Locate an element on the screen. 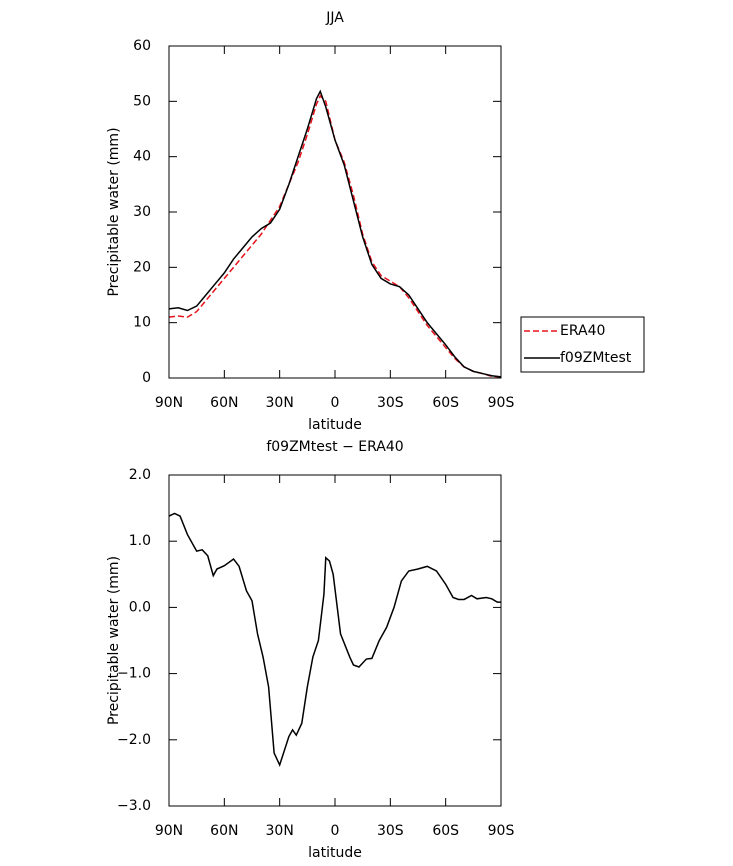 The width and height of the screenshot is (733, 866). y-tick-label: −2.0 is located at coordinates (134, 740).